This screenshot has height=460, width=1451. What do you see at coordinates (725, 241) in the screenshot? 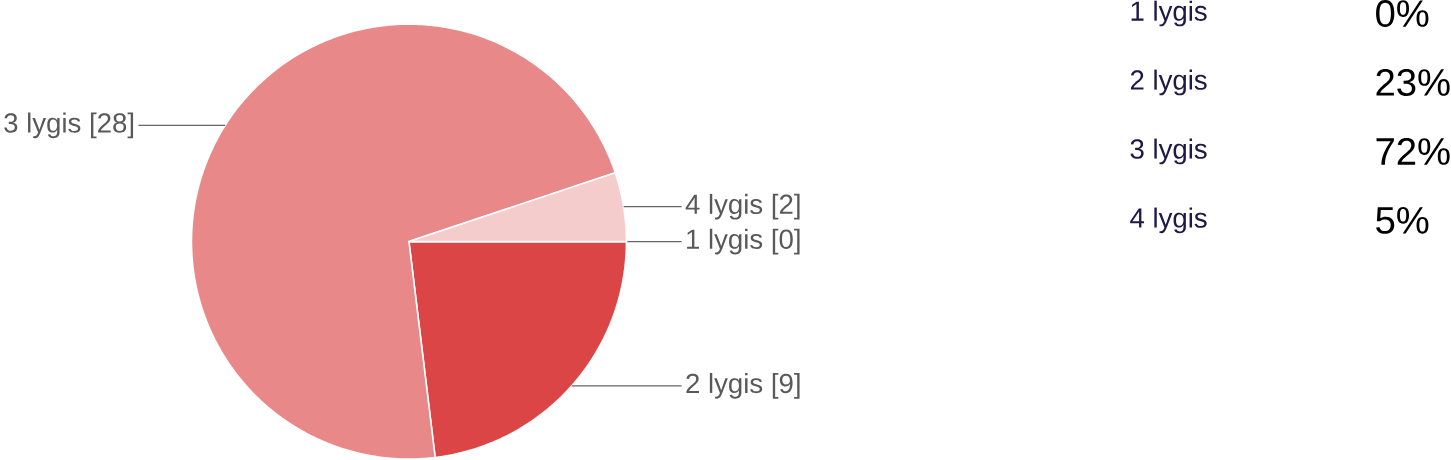
I see `legend-label: 1 lygis` at bounding box center [725, 241].